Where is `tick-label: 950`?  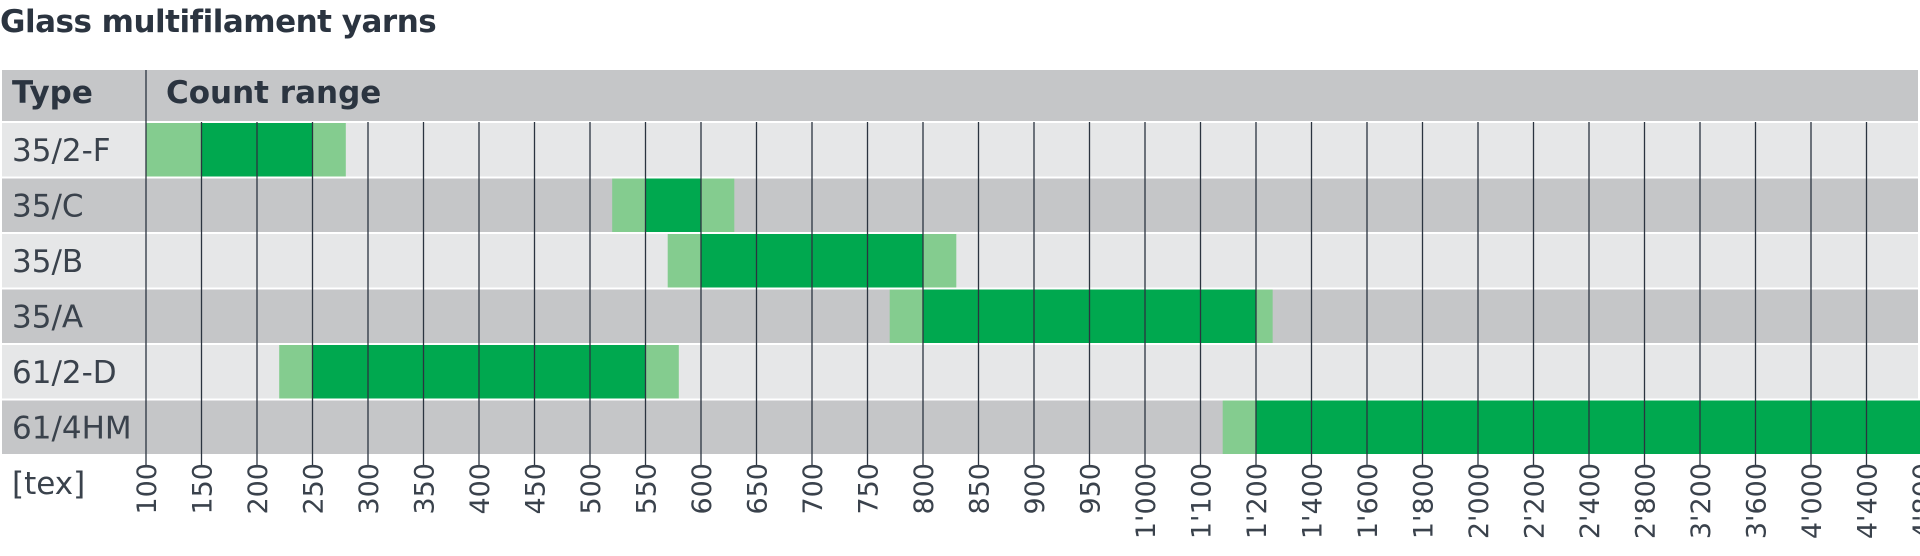
tick-label: 950 is located at coordinates (1091, 489).